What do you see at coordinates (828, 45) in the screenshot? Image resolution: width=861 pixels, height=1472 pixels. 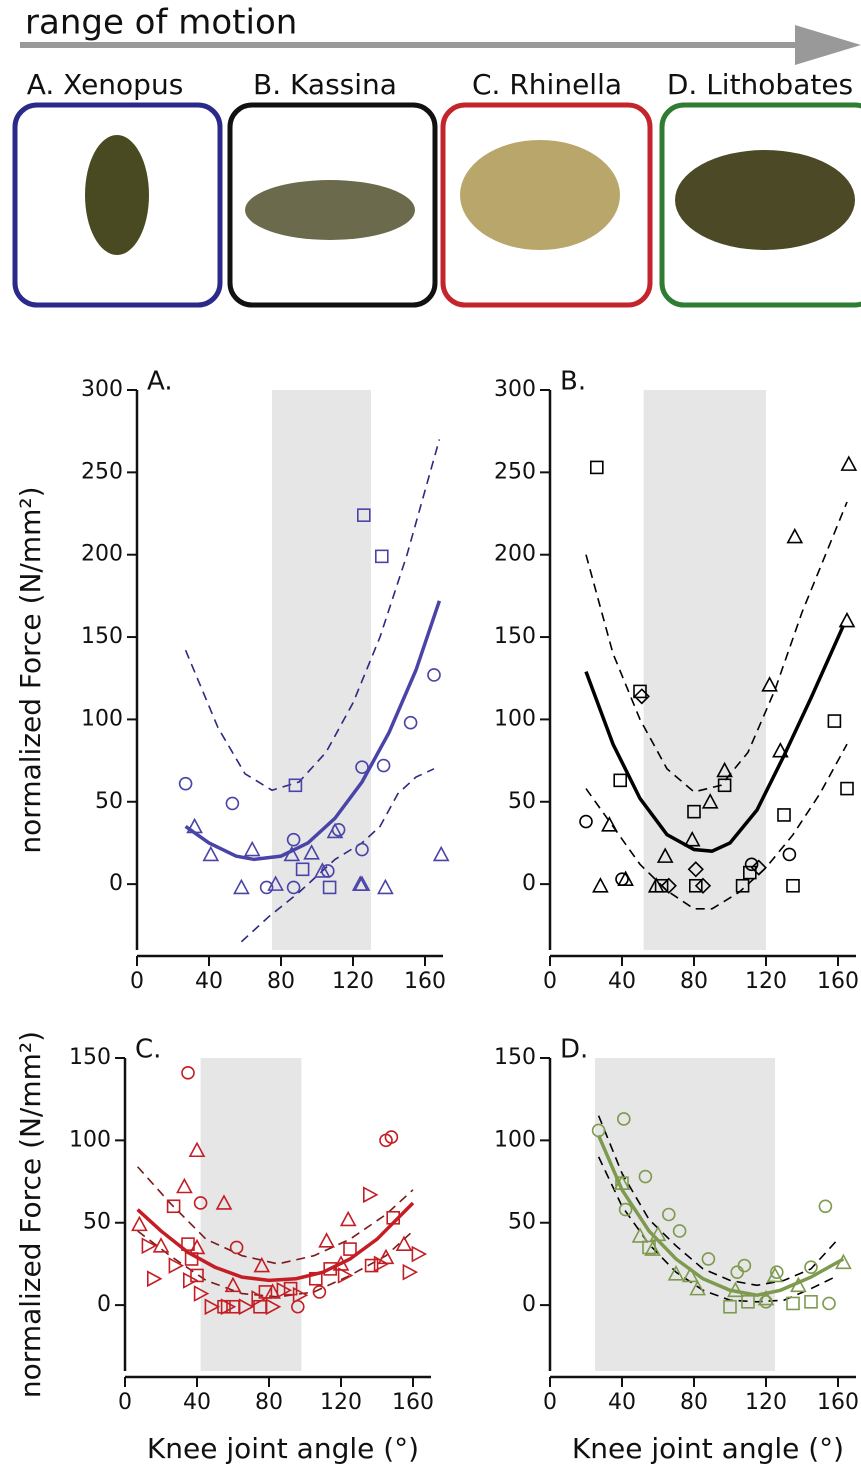 I see `arrow-head` at bounding box center [828, 45].